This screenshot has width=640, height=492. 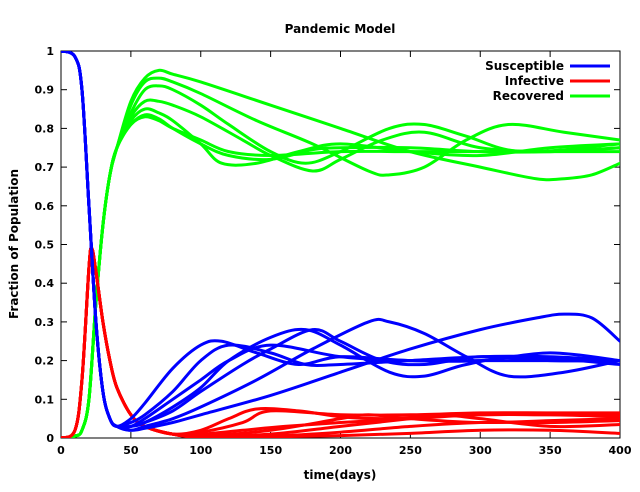 What do you see at coordinates (45, 206) in the screenshot?
I see `y-tick-label: 0.6` at bounding box center [45, 206].